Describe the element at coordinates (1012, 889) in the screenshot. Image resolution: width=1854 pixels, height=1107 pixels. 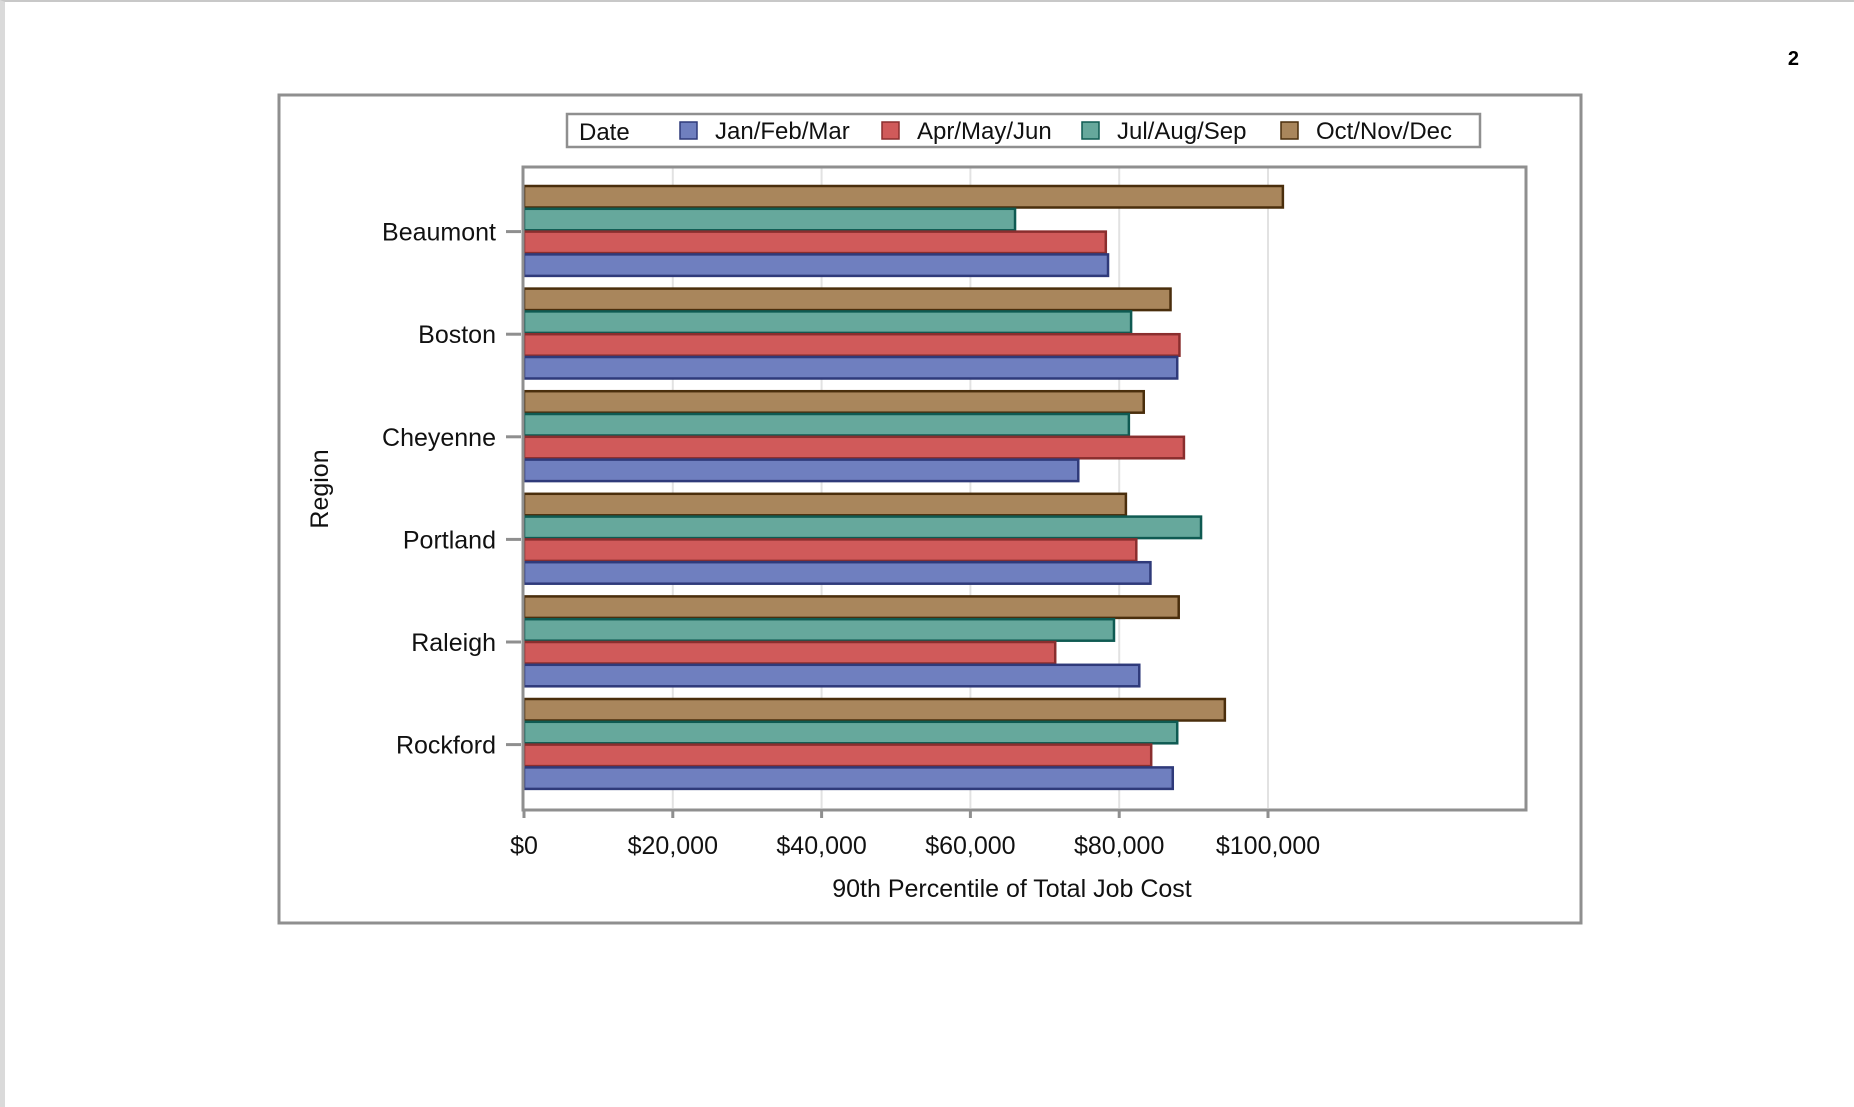
I see `x-axis-title: 90th Percentile of Total Job Cost` at that location.